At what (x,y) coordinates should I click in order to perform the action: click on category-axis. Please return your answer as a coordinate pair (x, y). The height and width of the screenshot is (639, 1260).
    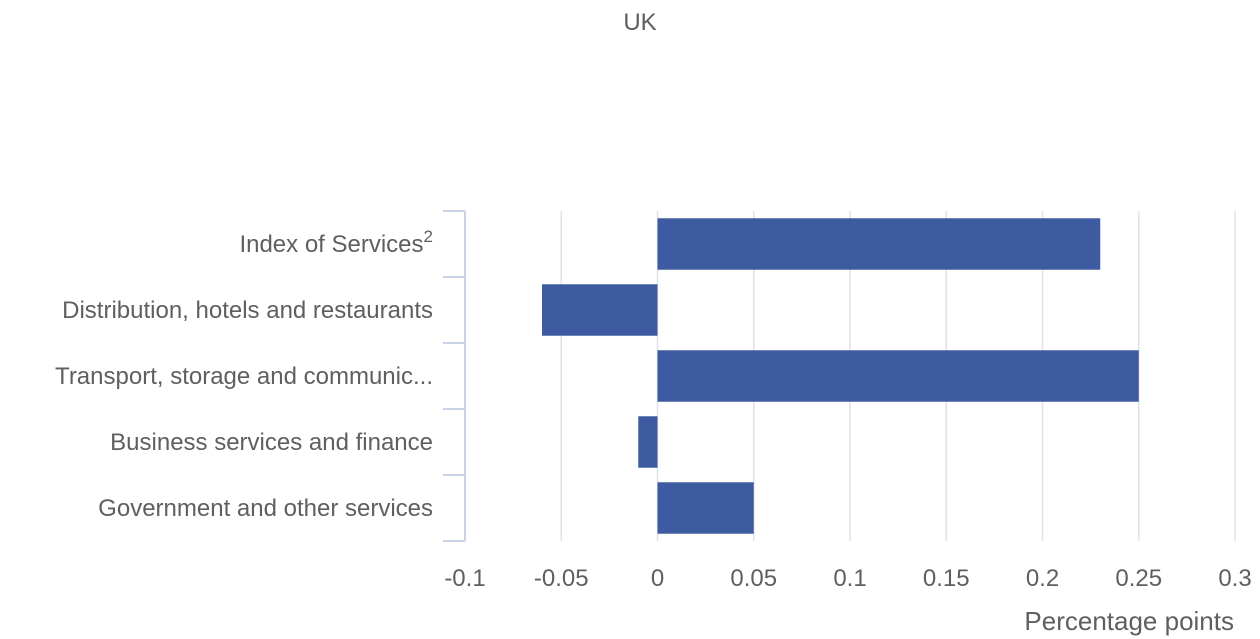
    Looking at the image, I should click on (454, 376).